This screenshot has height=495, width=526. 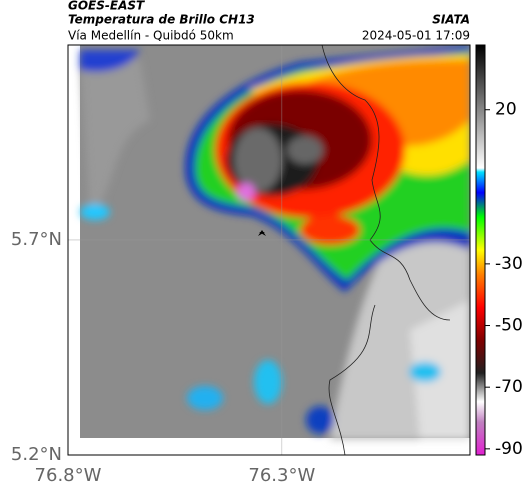 What do you see at coordinates (161, 20) in the screenshot?
I see `subtitle: Temperatura de Brillo CH13` at bounding box center [161, 20].